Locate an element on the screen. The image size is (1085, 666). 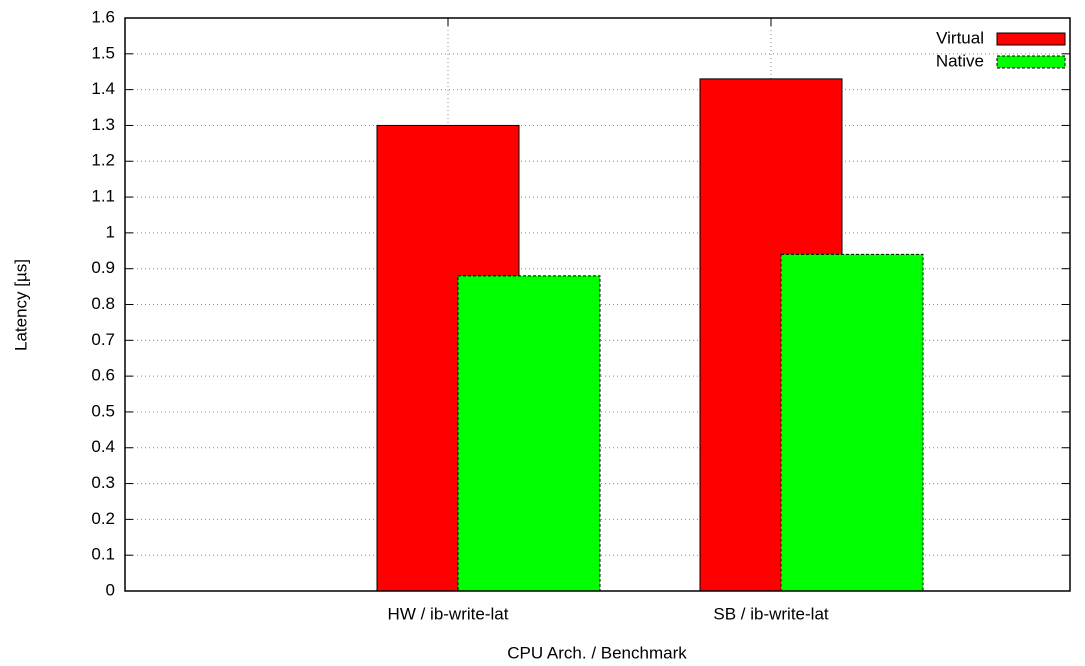
y-axis-label: Latency [µs] is located at coordinates (20, 305).